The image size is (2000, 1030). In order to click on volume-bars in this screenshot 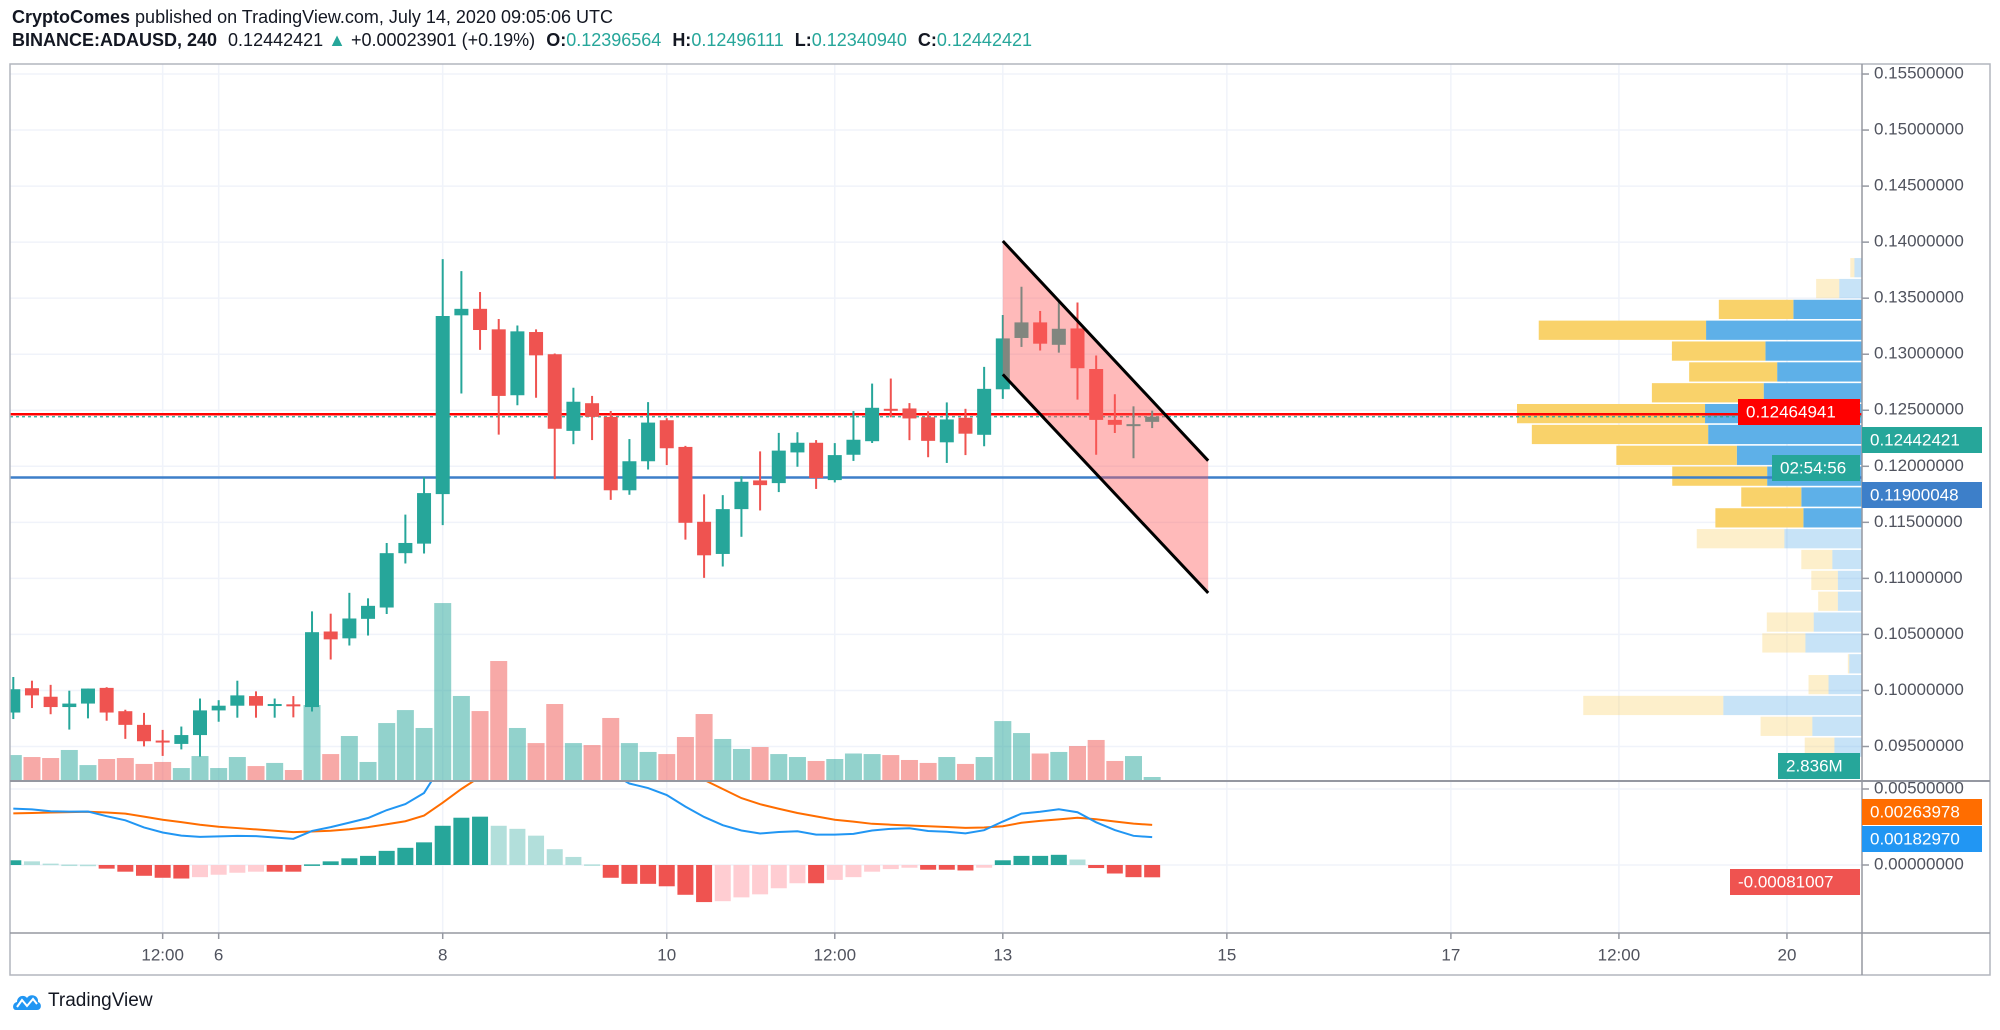, I will do `click(585, 692)`.